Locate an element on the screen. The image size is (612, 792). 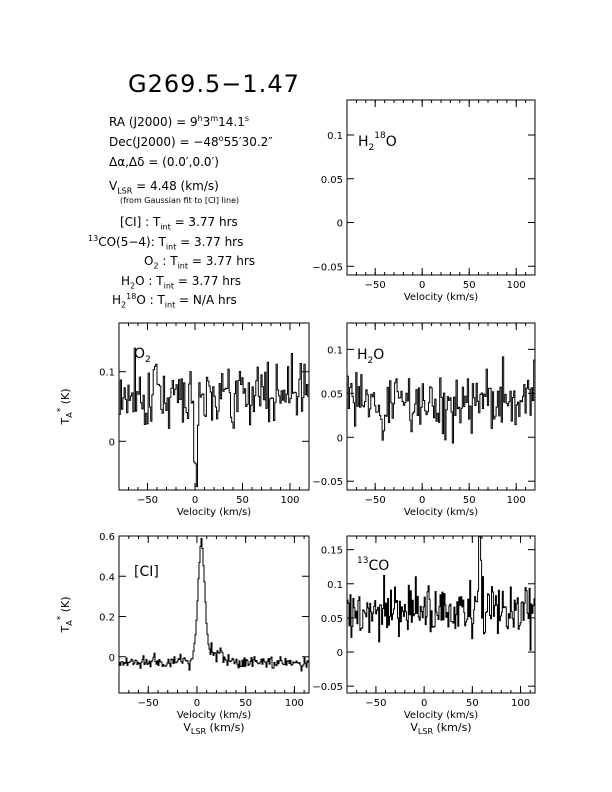
int-value: = N/A hrs is located at coordinates (206, 300).